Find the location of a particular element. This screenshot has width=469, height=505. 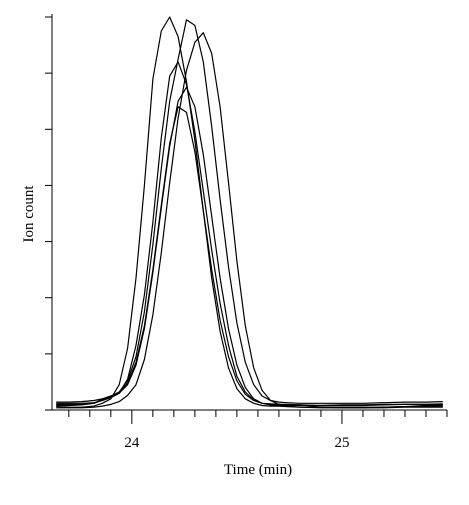

x-ticks: 24 25 is located at coordinates (258, 430).